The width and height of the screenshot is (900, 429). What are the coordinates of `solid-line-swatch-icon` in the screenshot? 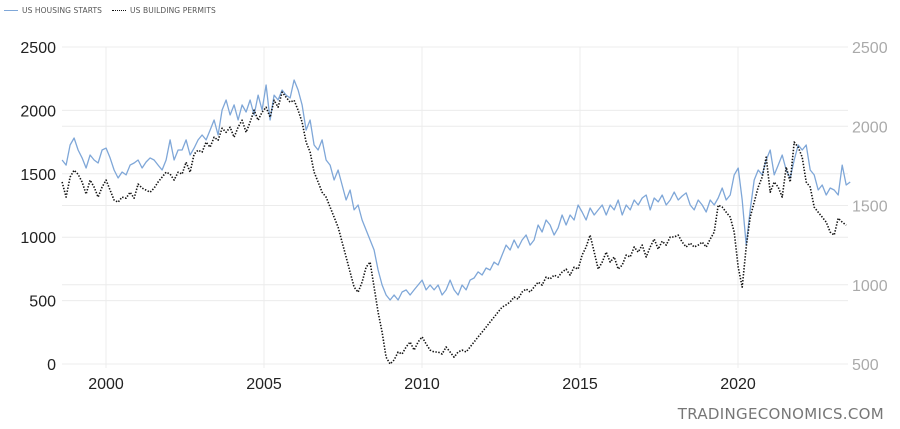 It's located at (11, 10).